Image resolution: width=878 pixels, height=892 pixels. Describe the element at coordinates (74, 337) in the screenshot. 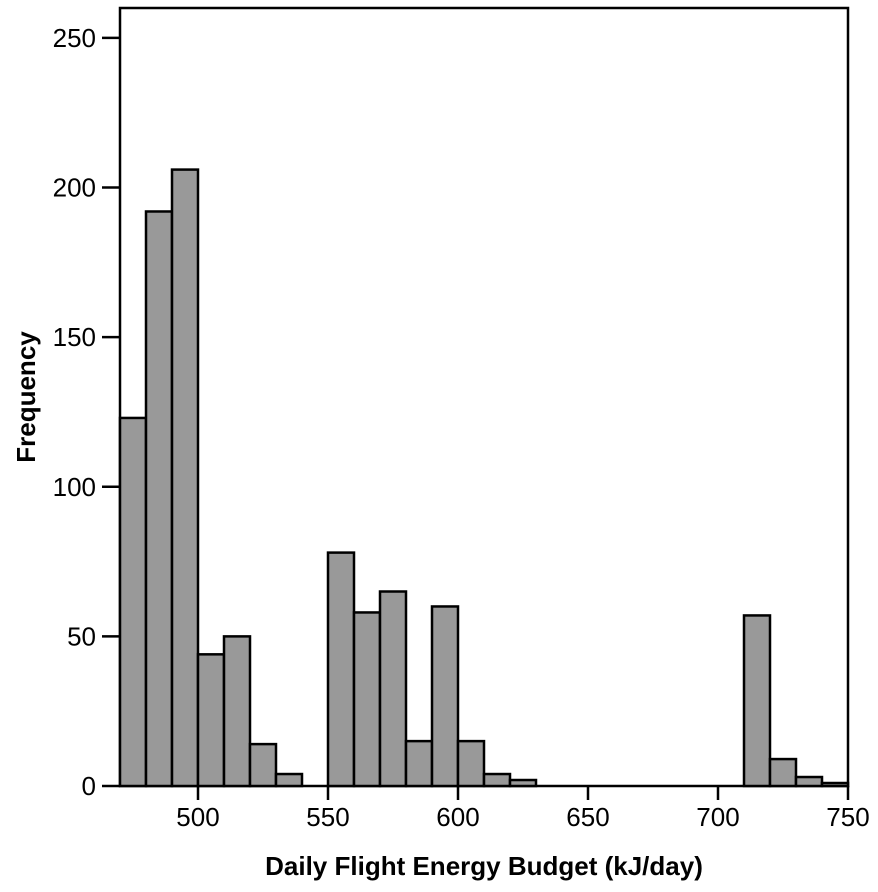

I see `y-tick-label: 150` at that location.